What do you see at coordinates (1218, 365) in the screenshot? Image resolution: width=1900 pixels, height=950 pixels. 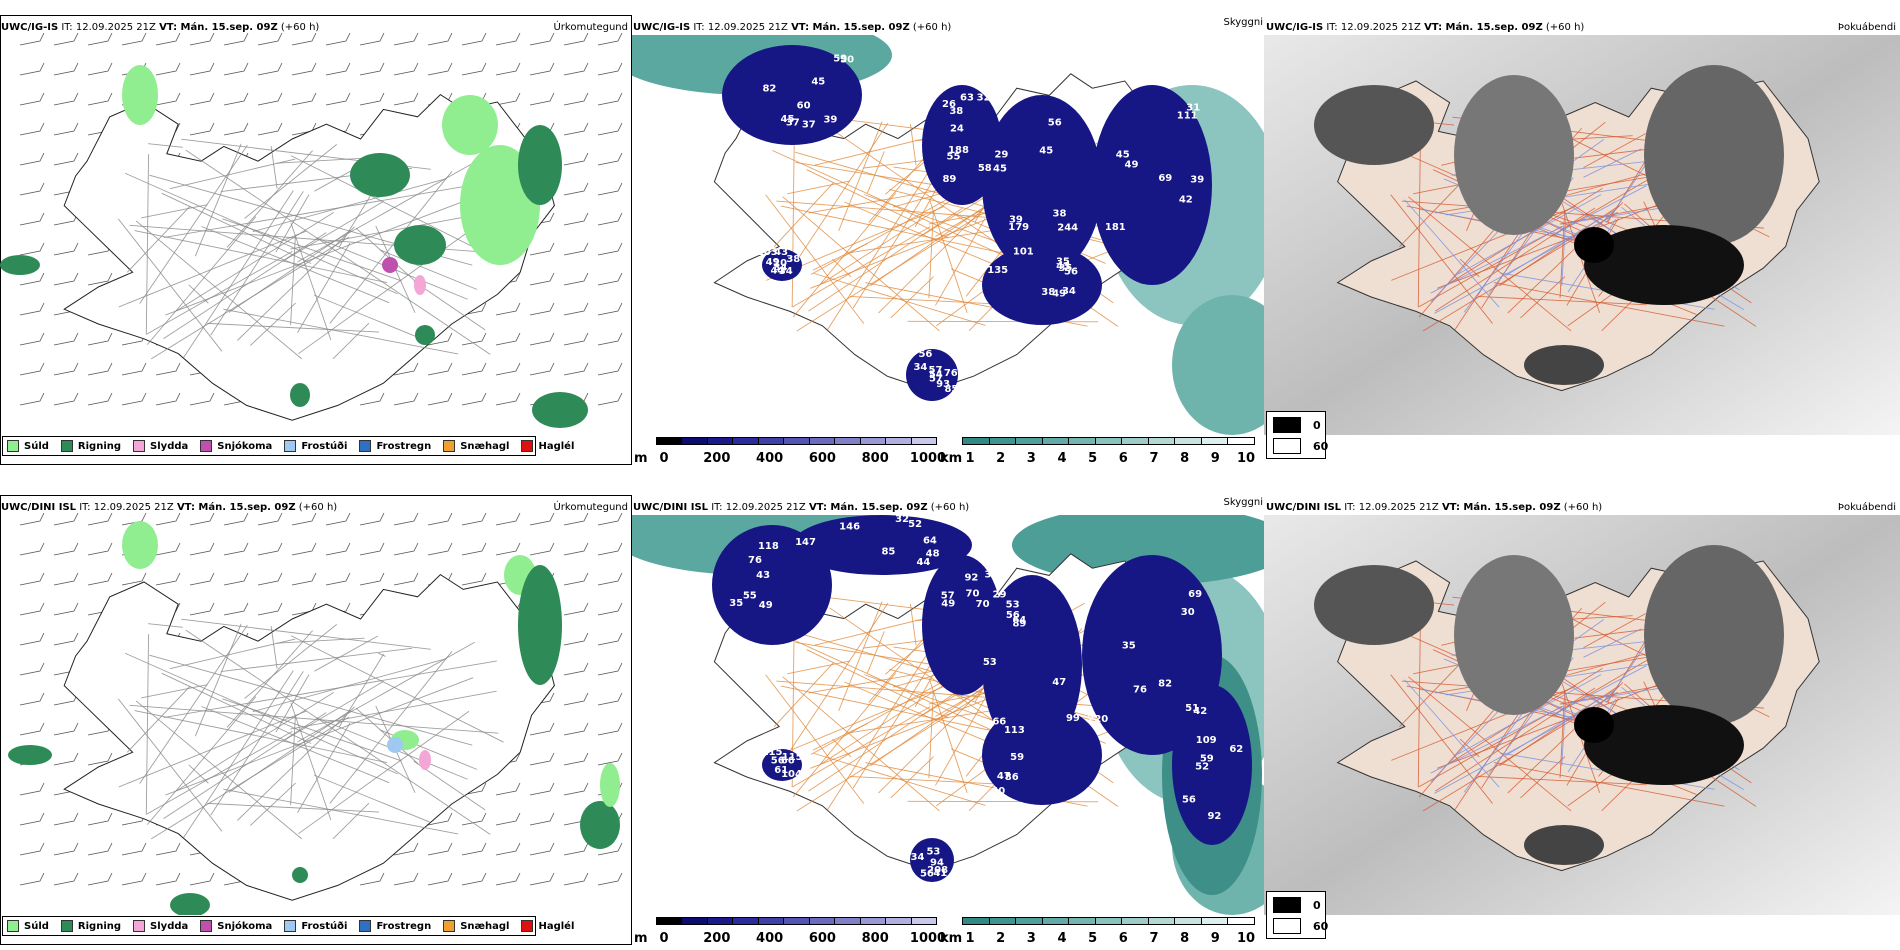 I see `visibility-area` at bounding box center [1218, 365].